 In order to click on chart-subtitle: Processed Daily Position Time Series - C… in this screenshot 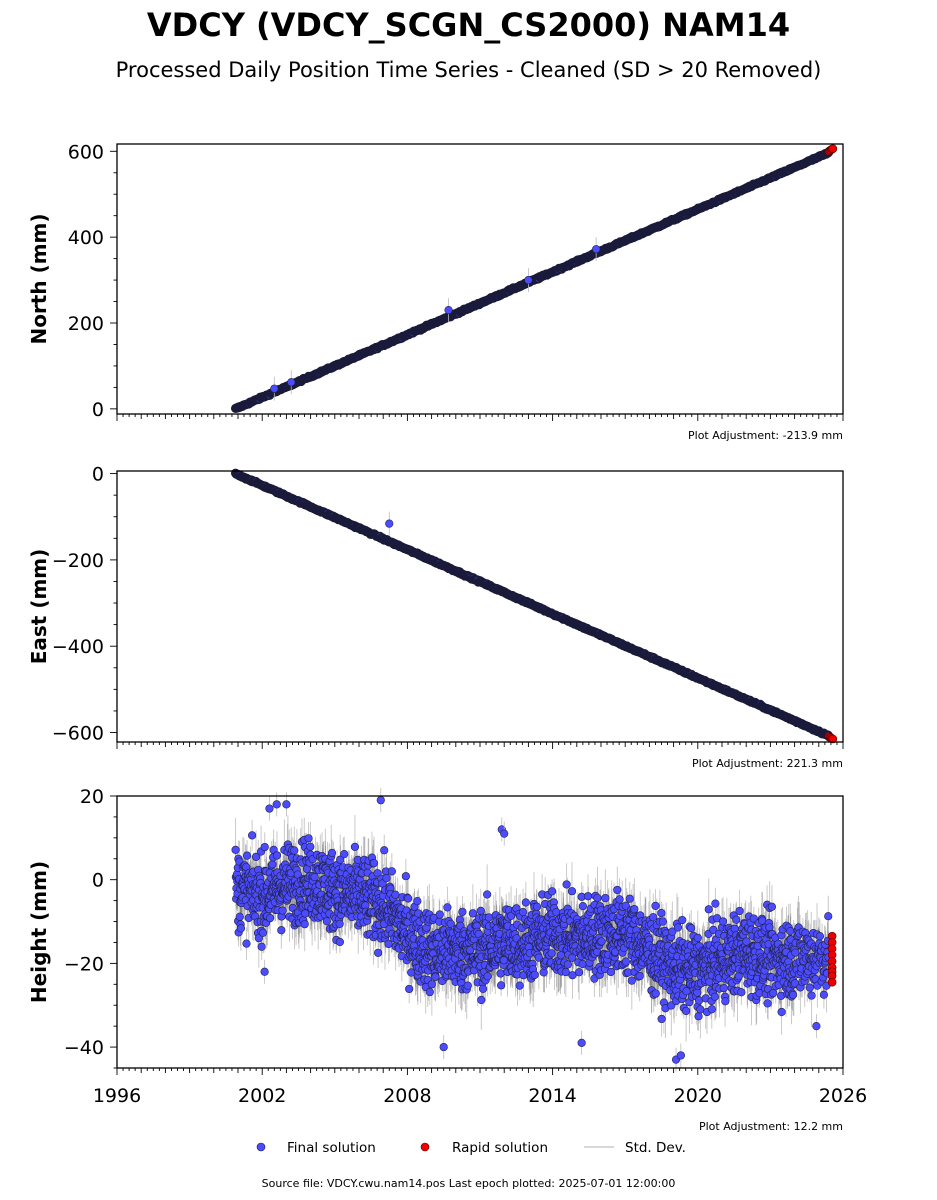, I will do `click(468, 70)`.